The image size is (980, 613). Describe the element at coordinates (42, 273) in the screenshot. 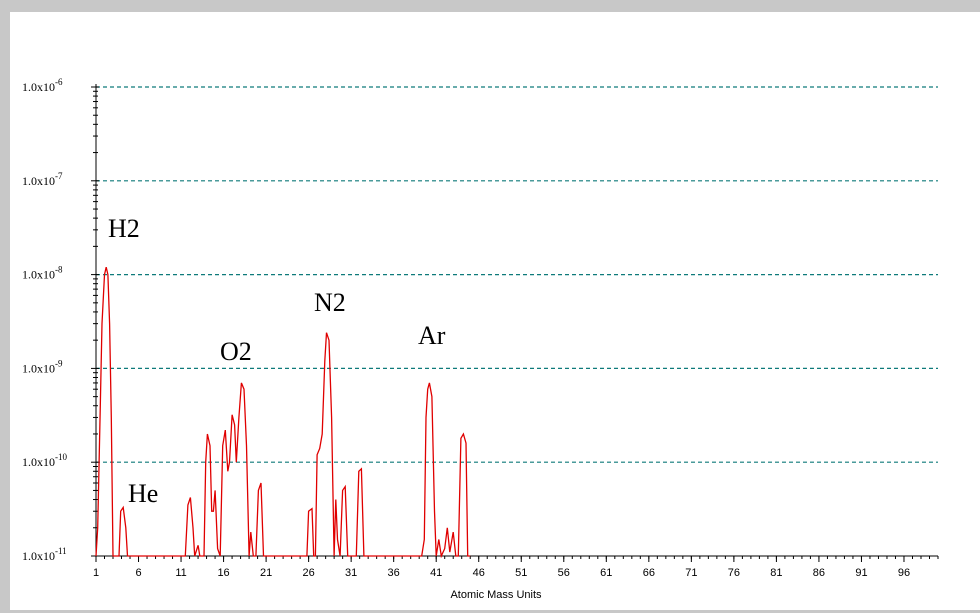

I see `y-tick-label: 1.0x10⁻⁸` at that location.